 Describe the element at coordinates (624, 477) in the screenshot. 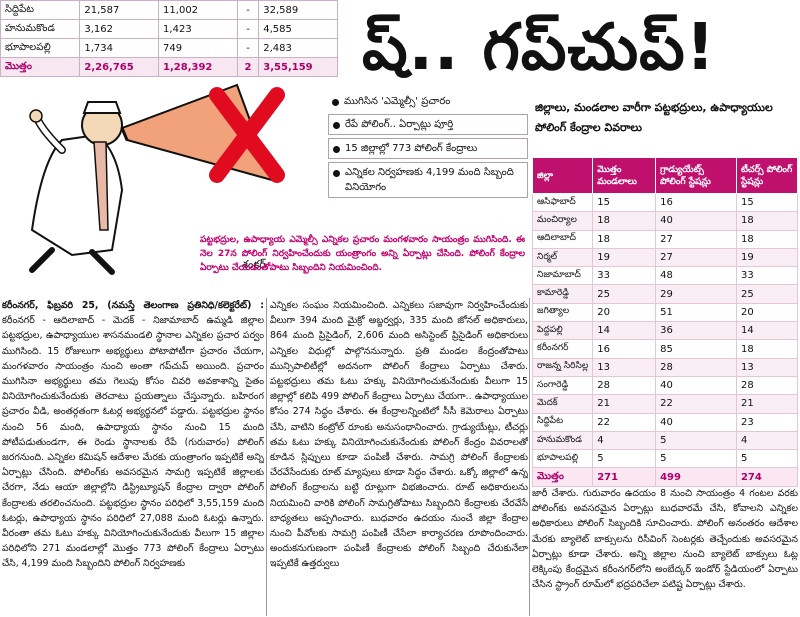

I see `table-cell: 271` at that location.